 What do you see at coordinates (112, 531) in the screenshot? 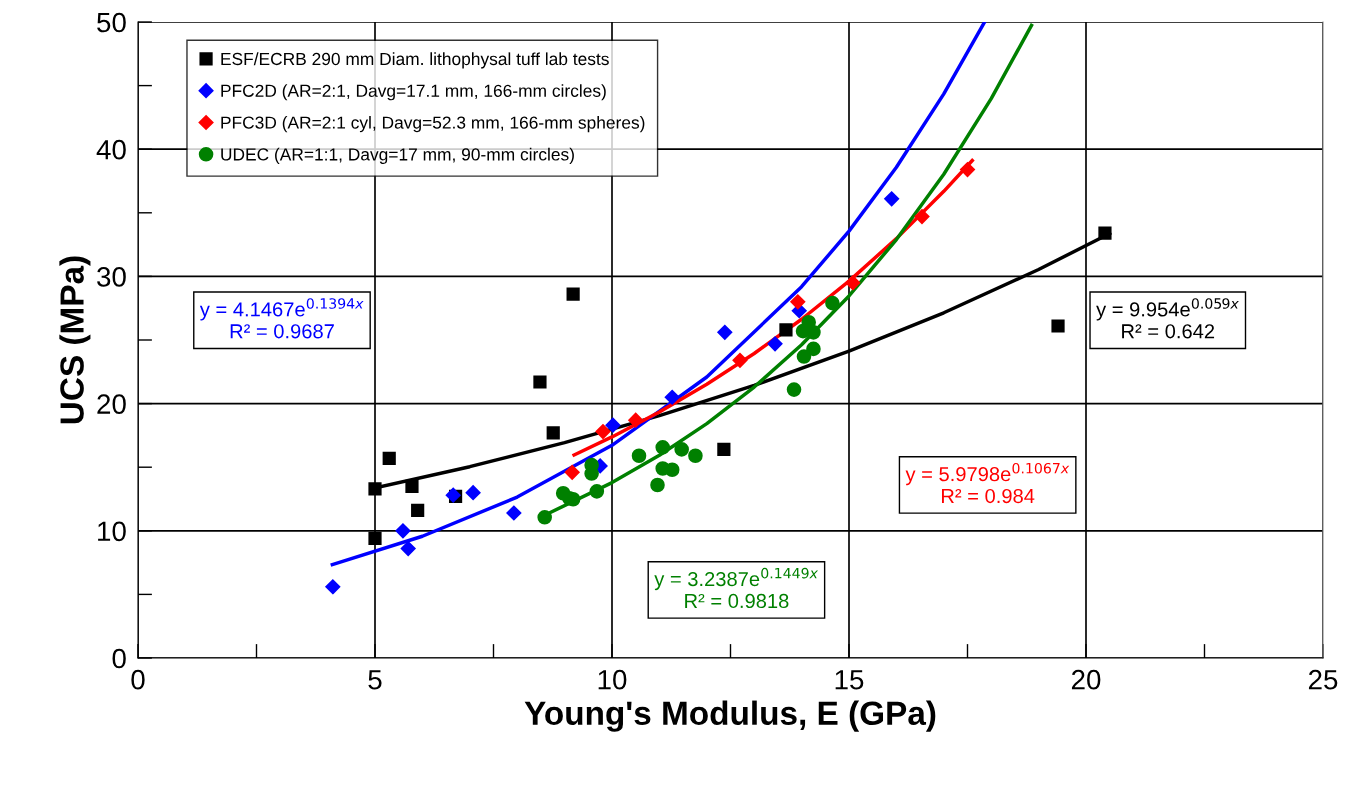
I see `y-tick-label: 10` at bounding box center [112, 531].